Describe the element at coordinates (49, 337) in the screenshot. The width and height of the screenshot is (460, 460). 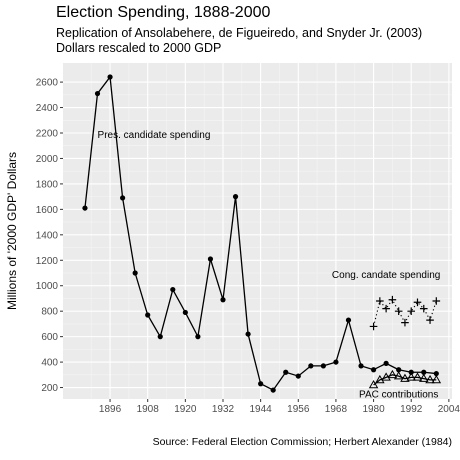
I see `y-tick-label: 600` at that location.